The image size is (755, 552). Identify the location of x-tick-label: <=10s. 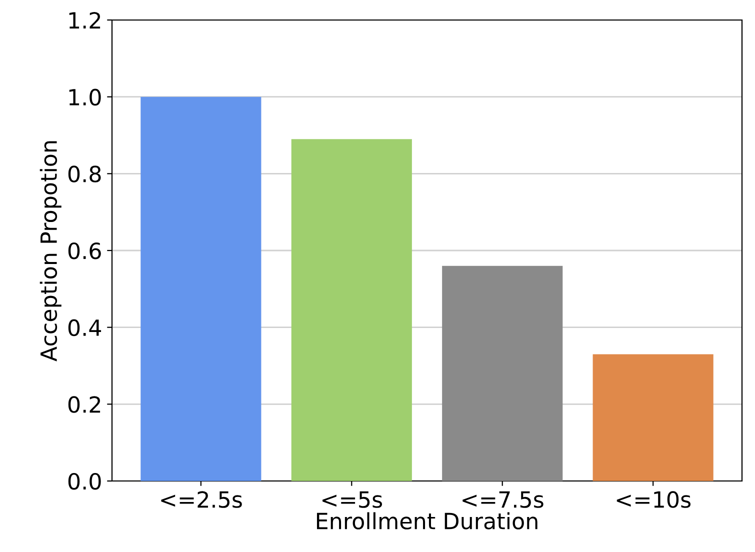
(653, 499).